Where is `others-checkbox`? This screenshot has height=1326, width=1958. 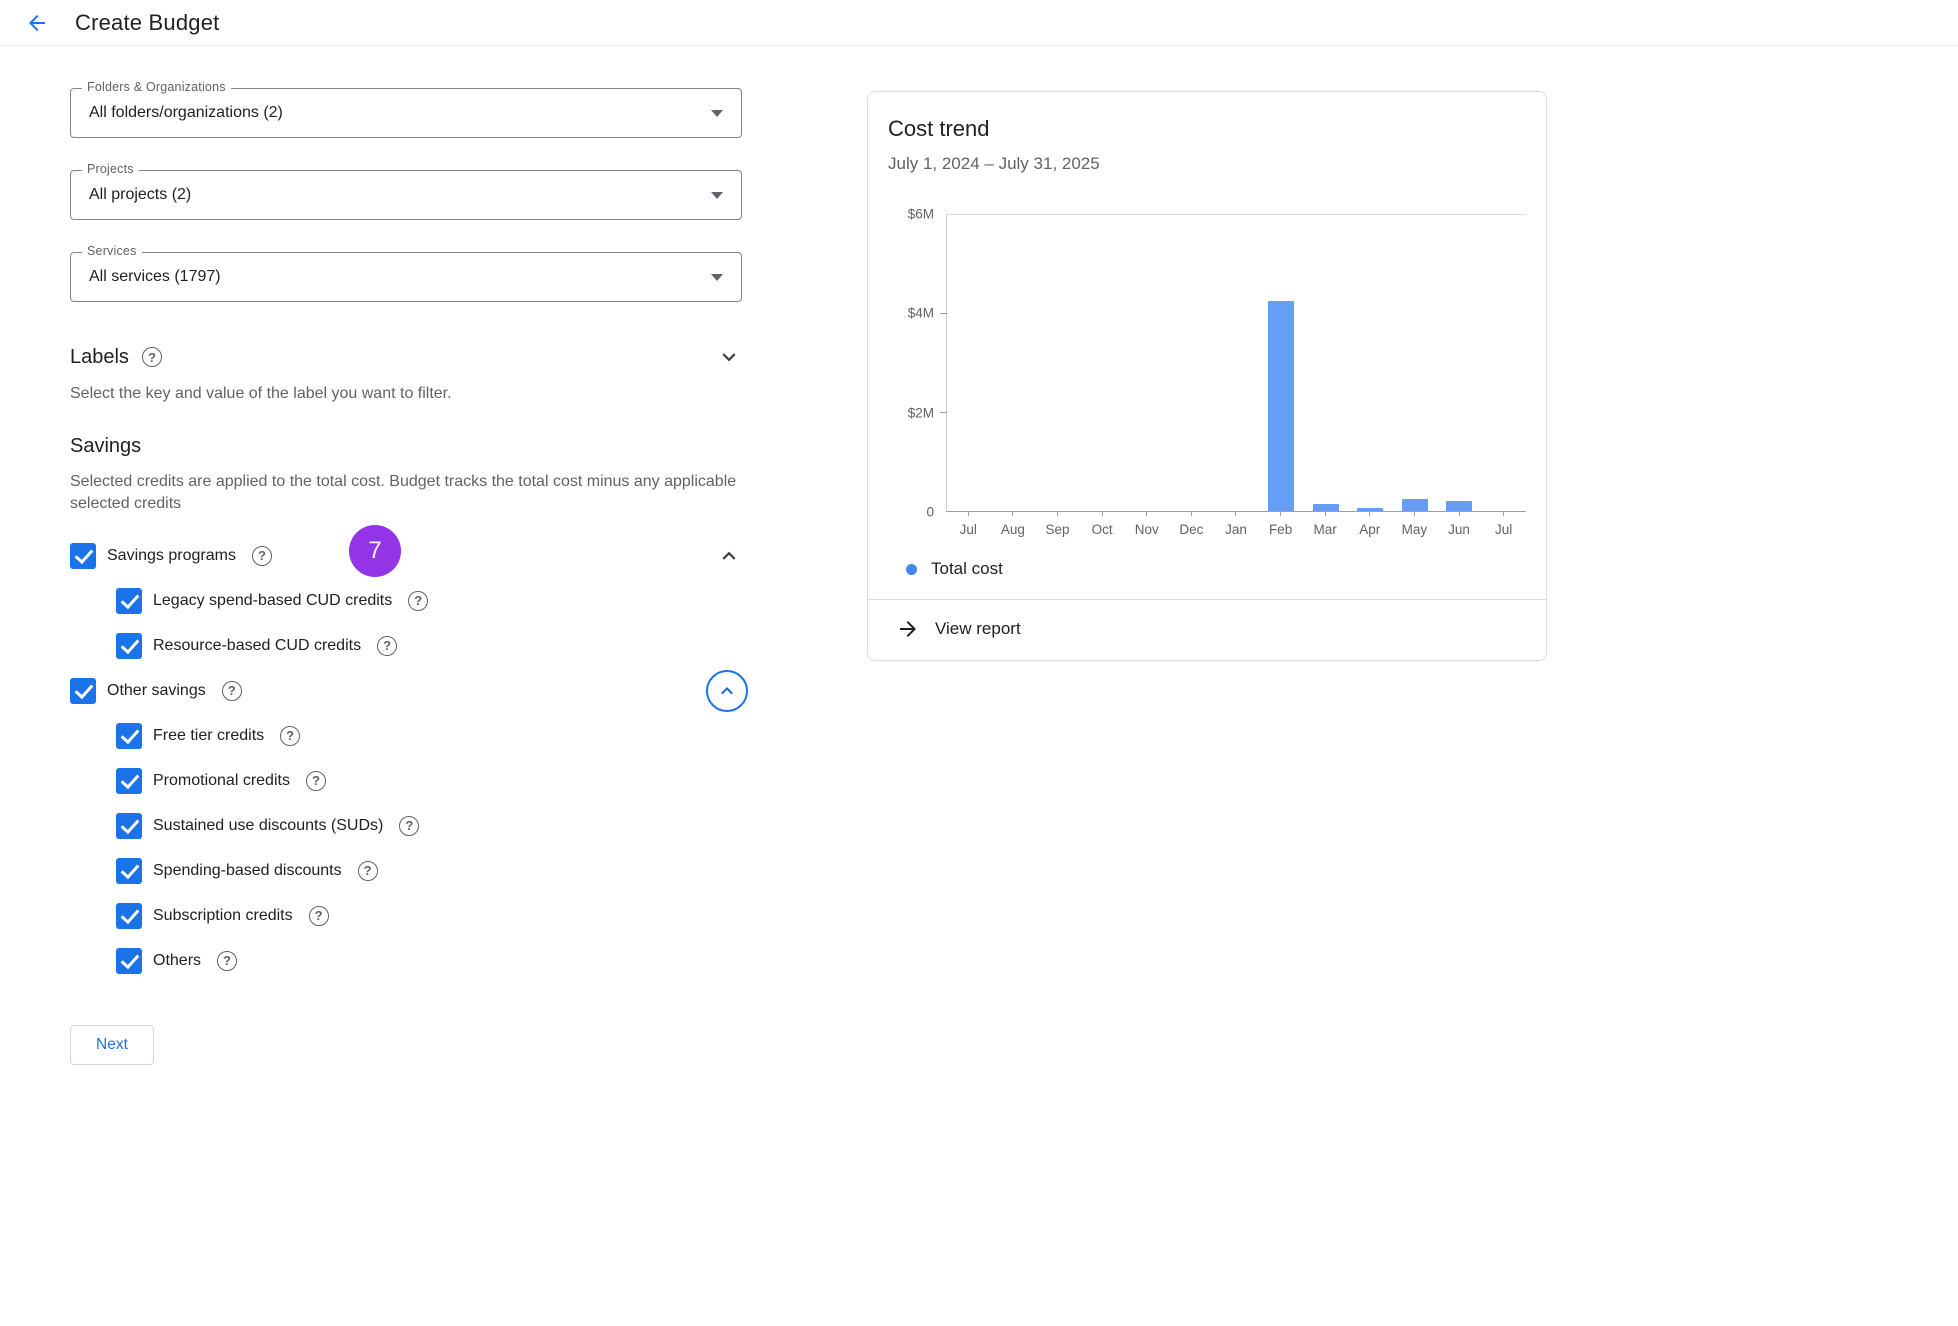 others-checkbox is located at coordinates (129, 960).